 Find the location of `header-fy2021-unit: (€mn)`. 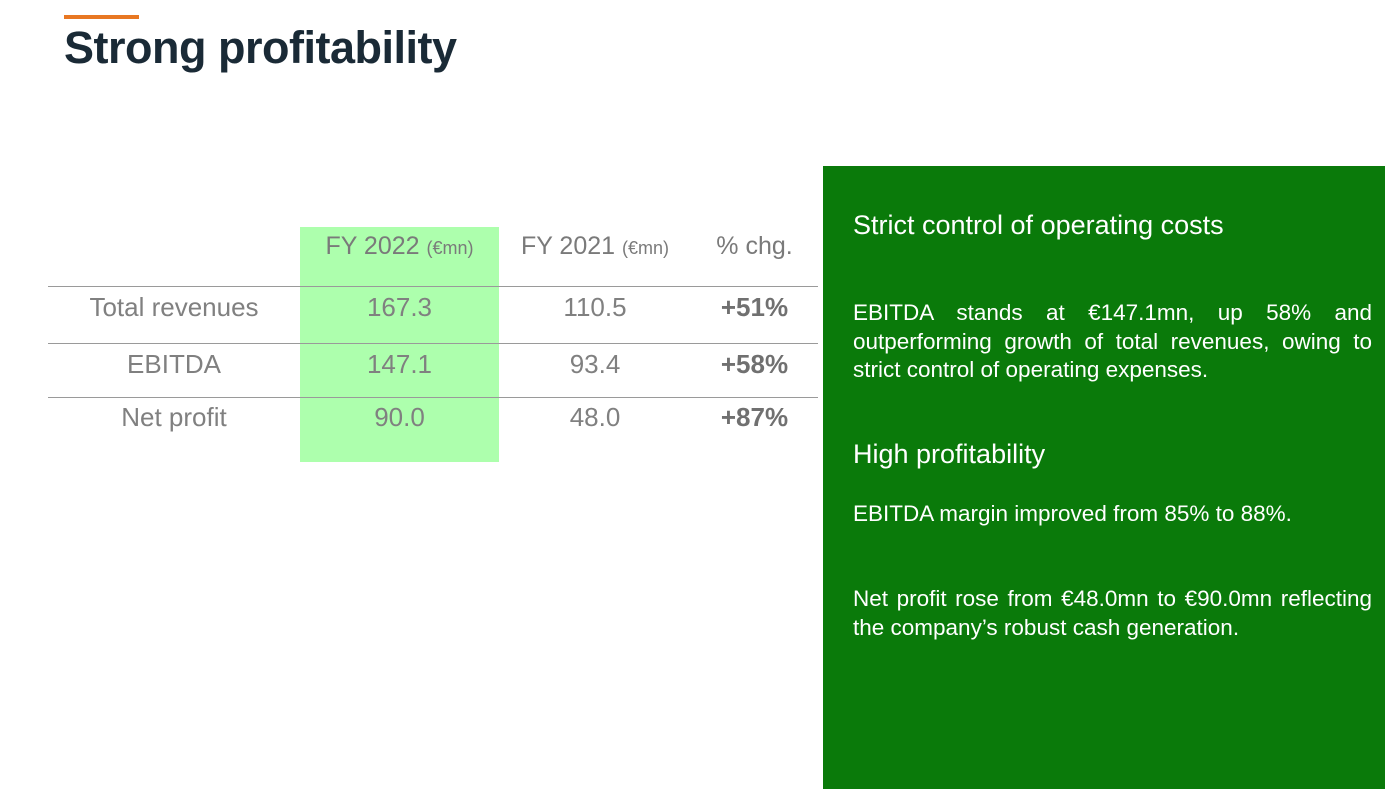

header-fy2021-unit: (€mn) is located at coordinates (646, 248).